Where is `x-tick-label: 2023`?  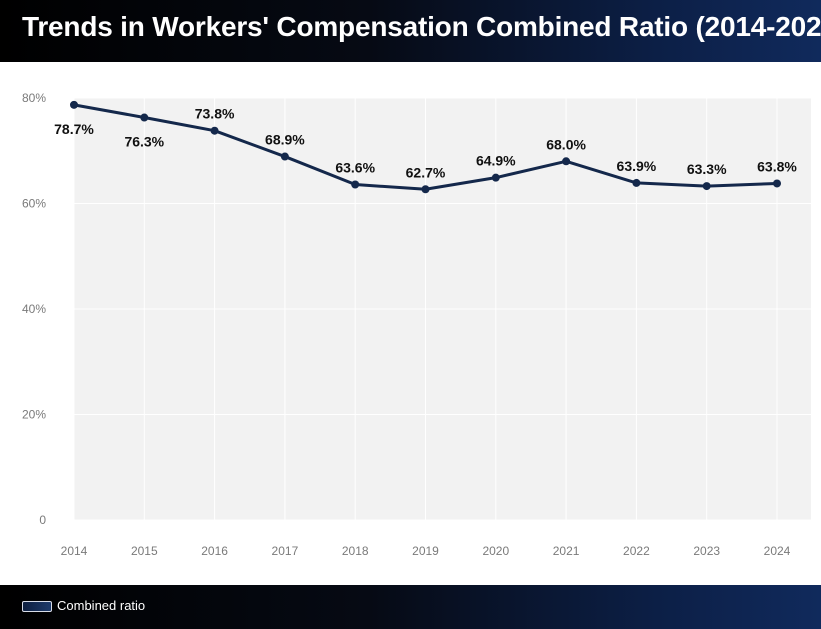 x-tick-label: 2023 is located at coordinates (706, 551).